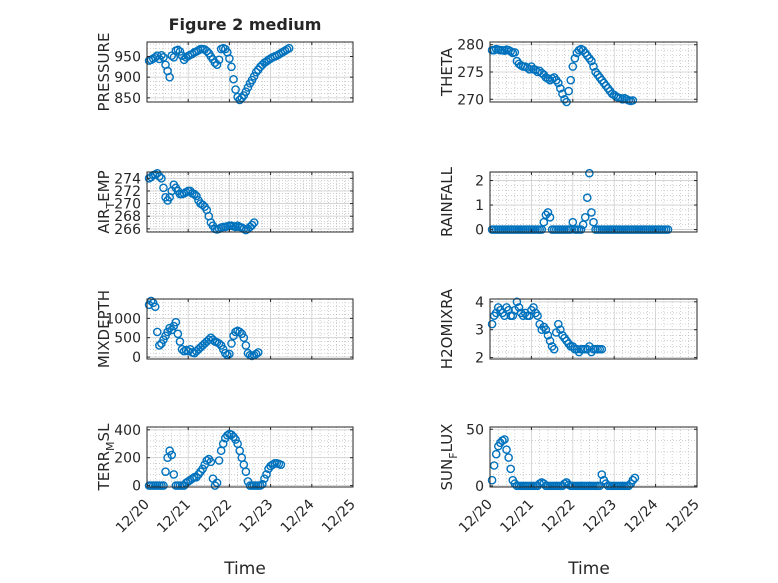  What do you see at coordinates (470, 46) in the screenshot?
I see `y-tick-label: 280` at bounding box center [470, 46].